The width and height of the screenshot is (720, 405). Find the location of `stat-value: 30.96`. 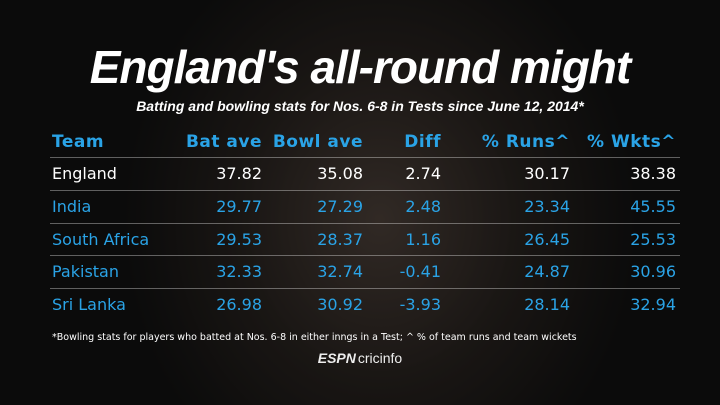

stat-value: 30.96 is located at coordinates (653, 271).